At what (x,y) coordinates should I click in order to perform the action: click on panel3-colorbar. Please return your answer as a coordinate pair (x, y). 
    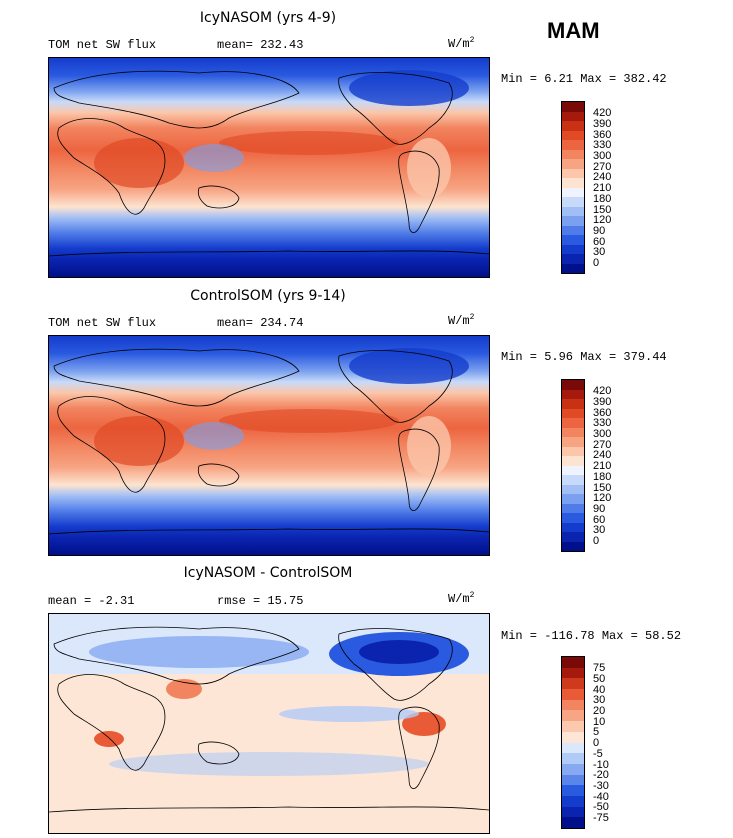
    Looking at the image, I should click on (573, 742).